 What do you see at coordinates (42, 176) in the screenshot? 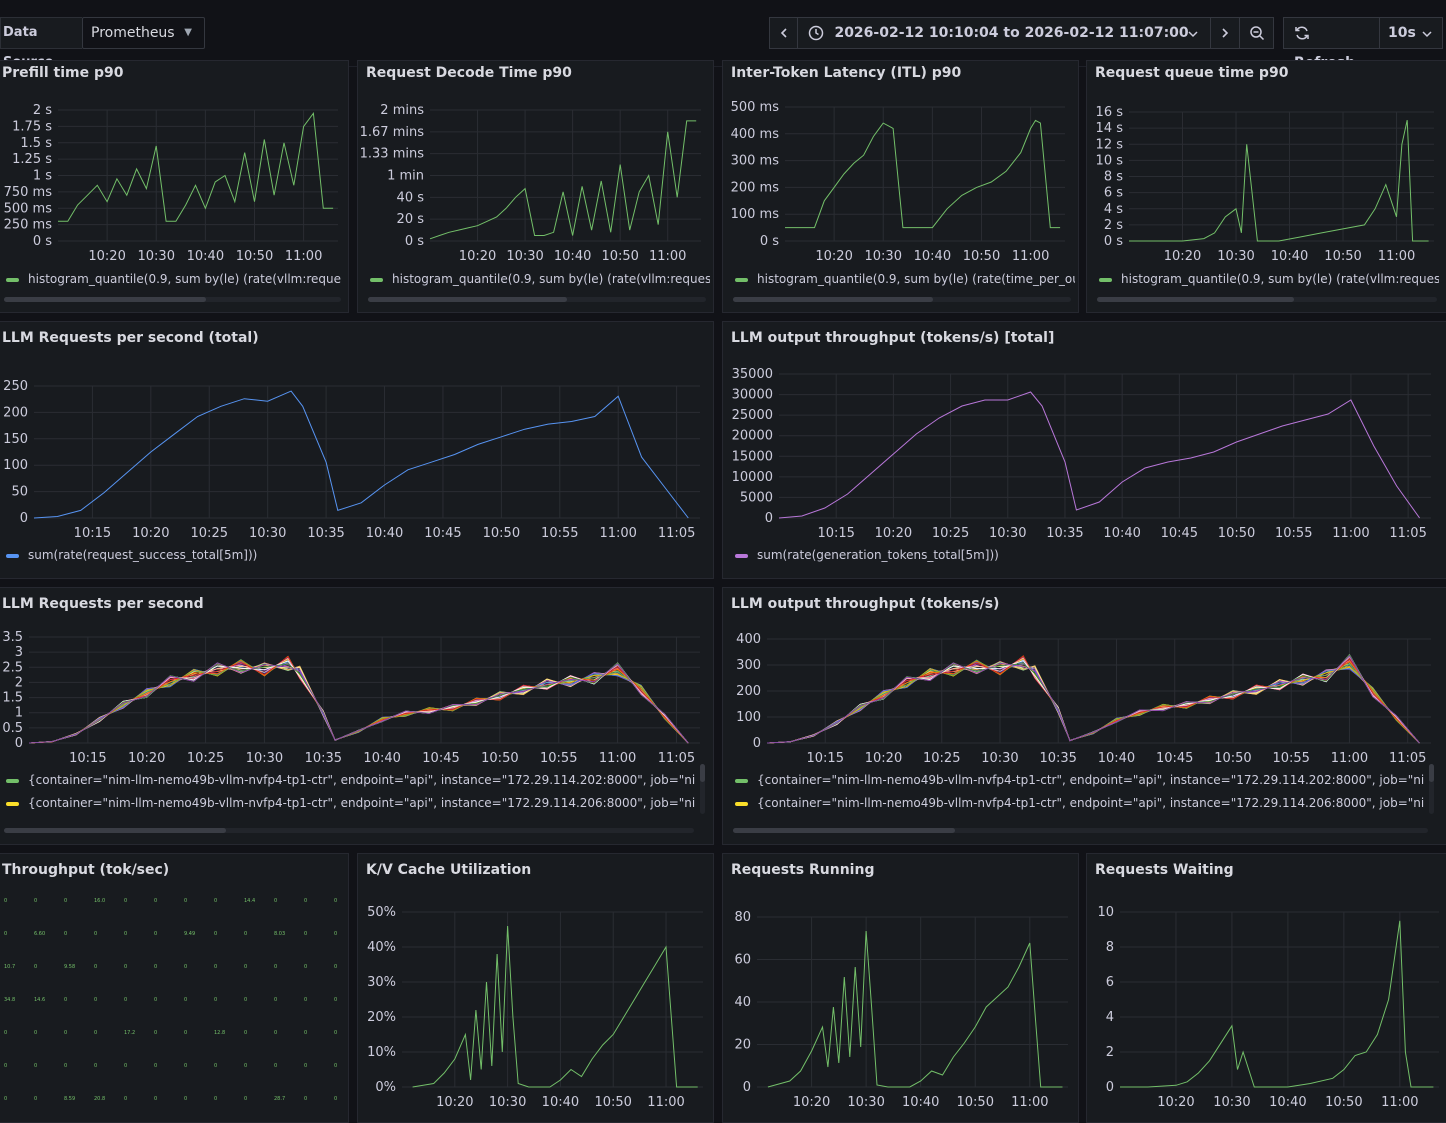
I see `y-tick-label: 1 s` at bounding box center [42, 176].